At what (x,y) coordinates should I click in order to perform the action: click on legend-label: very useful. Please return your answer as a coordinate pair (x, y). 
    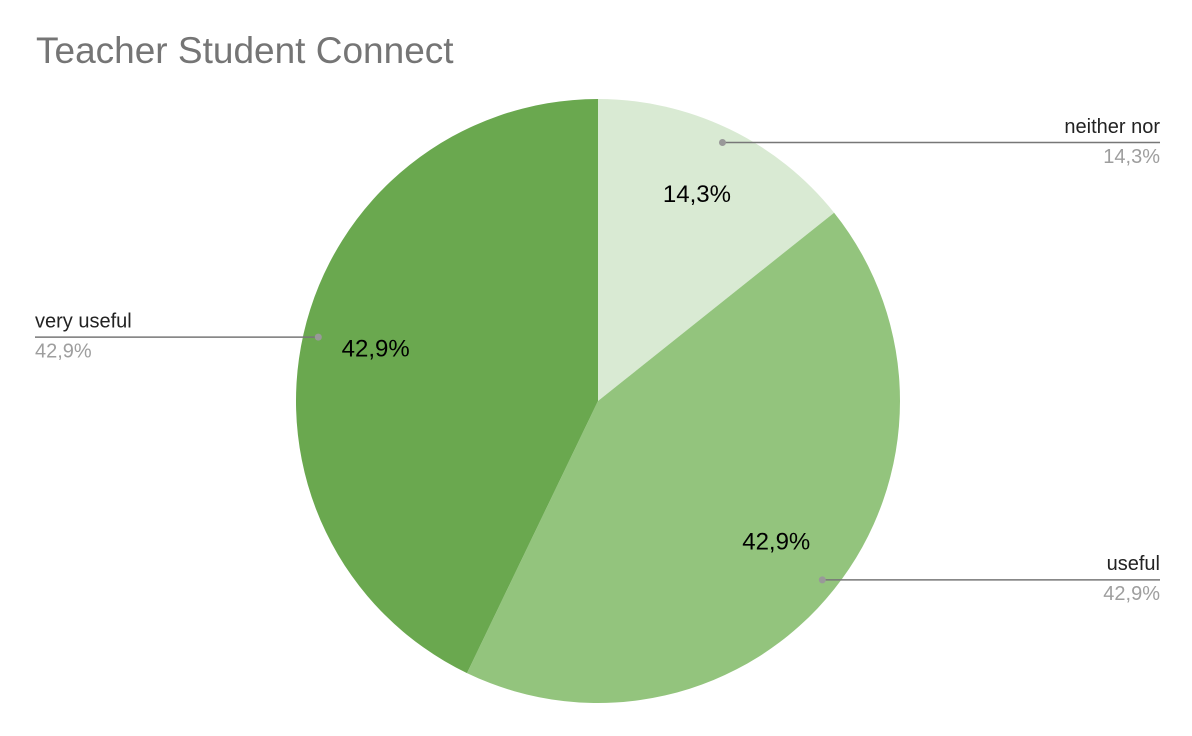
    Looking at the image, I should click on (83, 321).